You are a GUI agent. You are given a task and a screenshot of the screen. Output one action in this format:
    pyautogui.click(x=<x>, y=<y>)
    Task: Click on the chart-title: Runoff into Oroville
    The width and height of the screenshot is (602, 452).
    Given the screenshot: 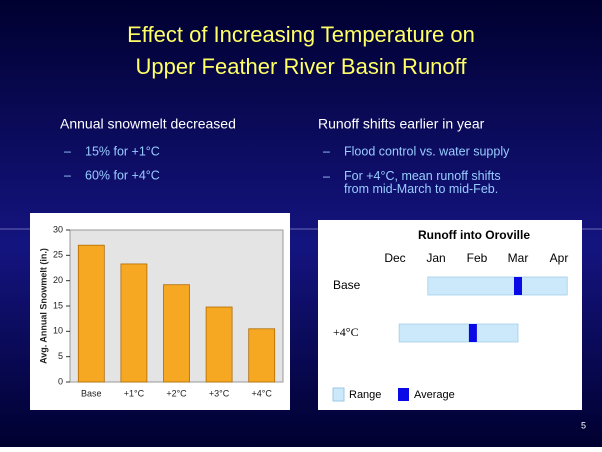 What is the action you would take?
    pyautogui.click(x=474, y=235)
    